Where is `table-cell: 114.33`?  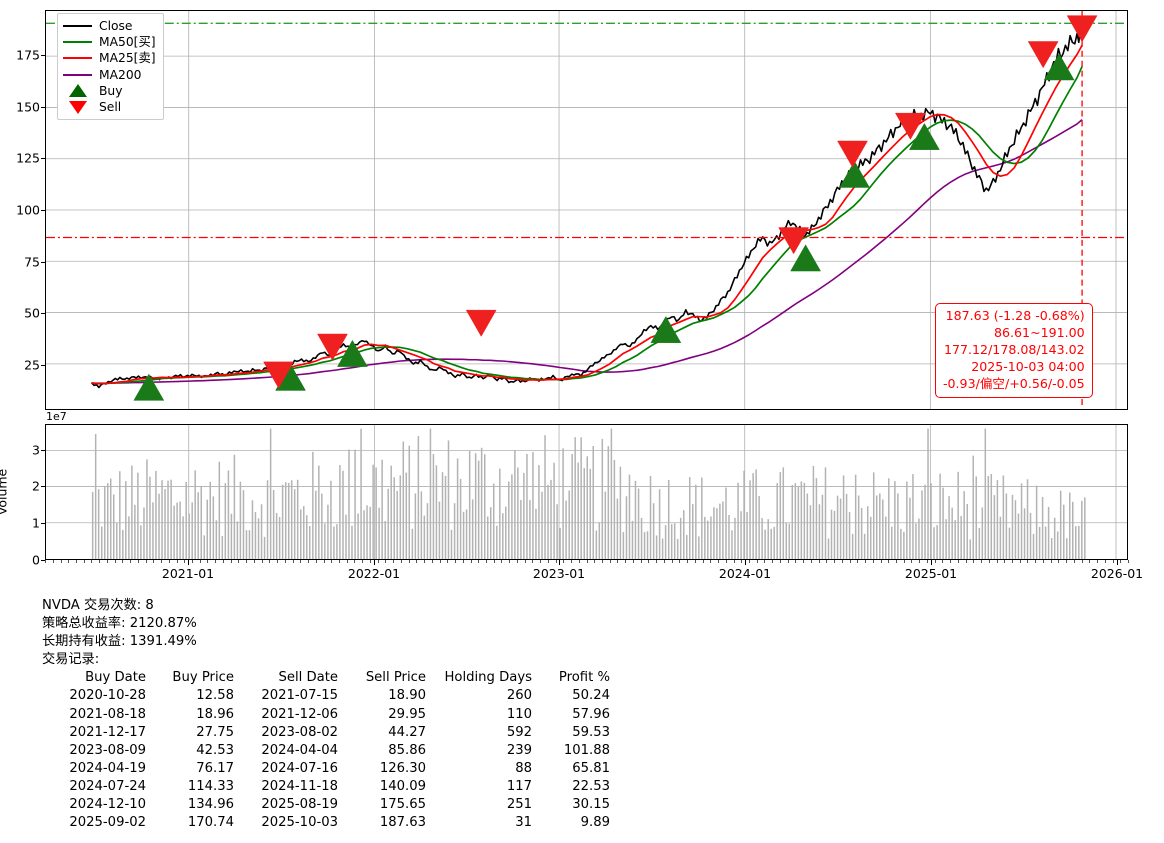
table-cell: 114.33 is located at coordinates (210, 786).